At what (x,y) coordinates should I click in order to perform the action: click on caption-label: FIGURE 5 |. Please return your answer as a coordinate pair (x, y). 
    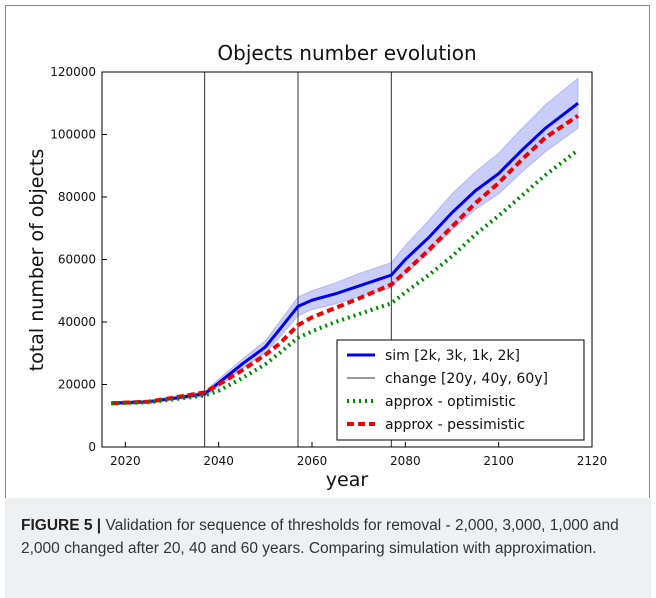
    Looking at the image, I should click on (61, 525).